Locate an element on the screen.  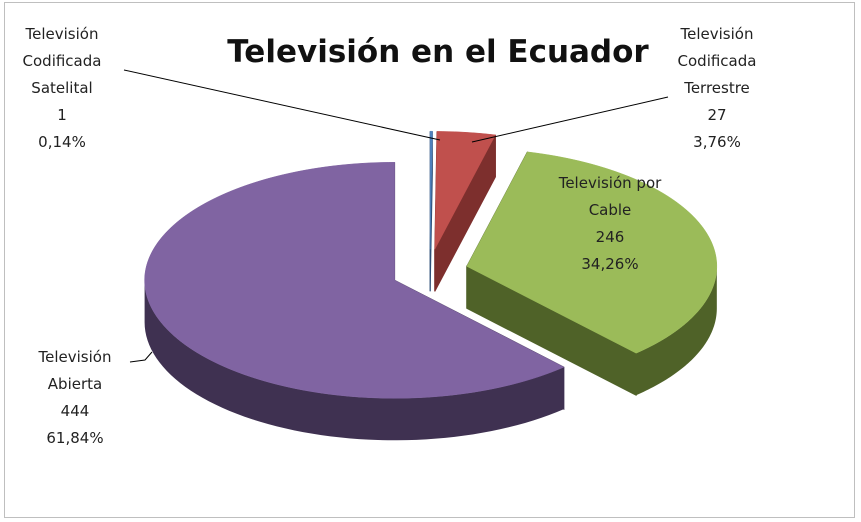
data-label: Televisión por Cable 246 34,26% is located at coordinates (610, 224).